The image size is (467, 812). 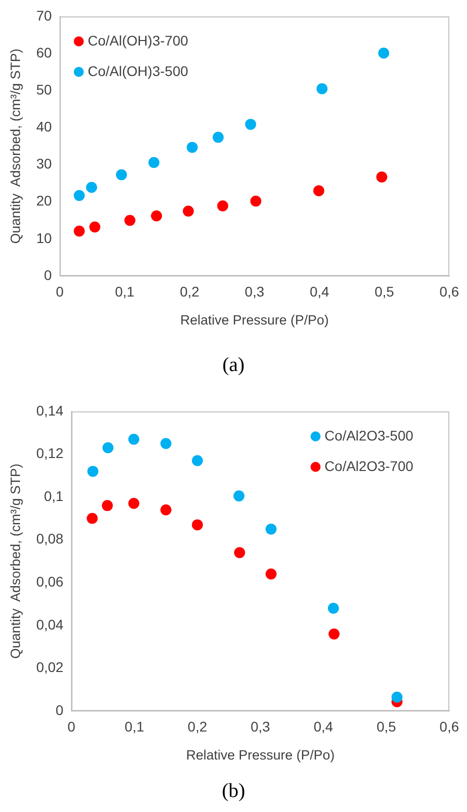 What do you see at coordinates (44, 89) in the screenshot?
I see `y-tick-label: 50` at bounding box center [44, 89].